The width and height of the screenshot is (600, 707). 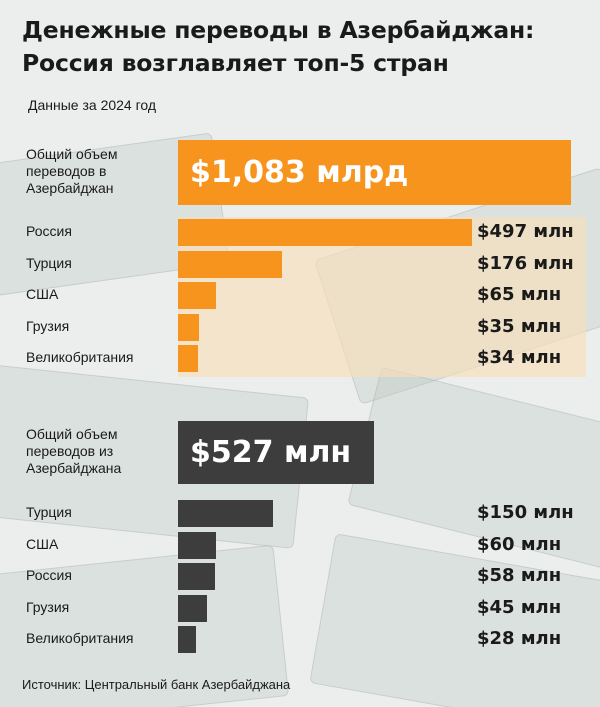 I want to click on outbound-value-label: $58 млн, so click(x=519, y=575).